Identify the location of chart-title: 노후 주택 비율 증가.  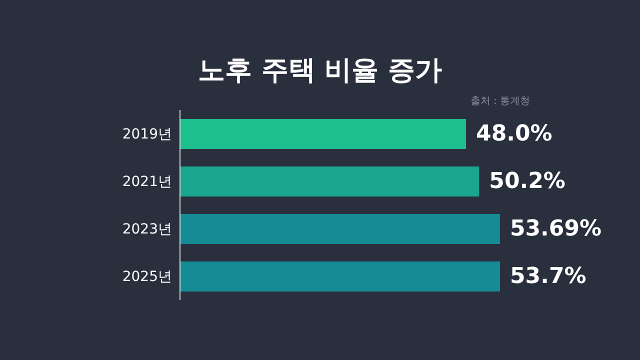
(320, 71).